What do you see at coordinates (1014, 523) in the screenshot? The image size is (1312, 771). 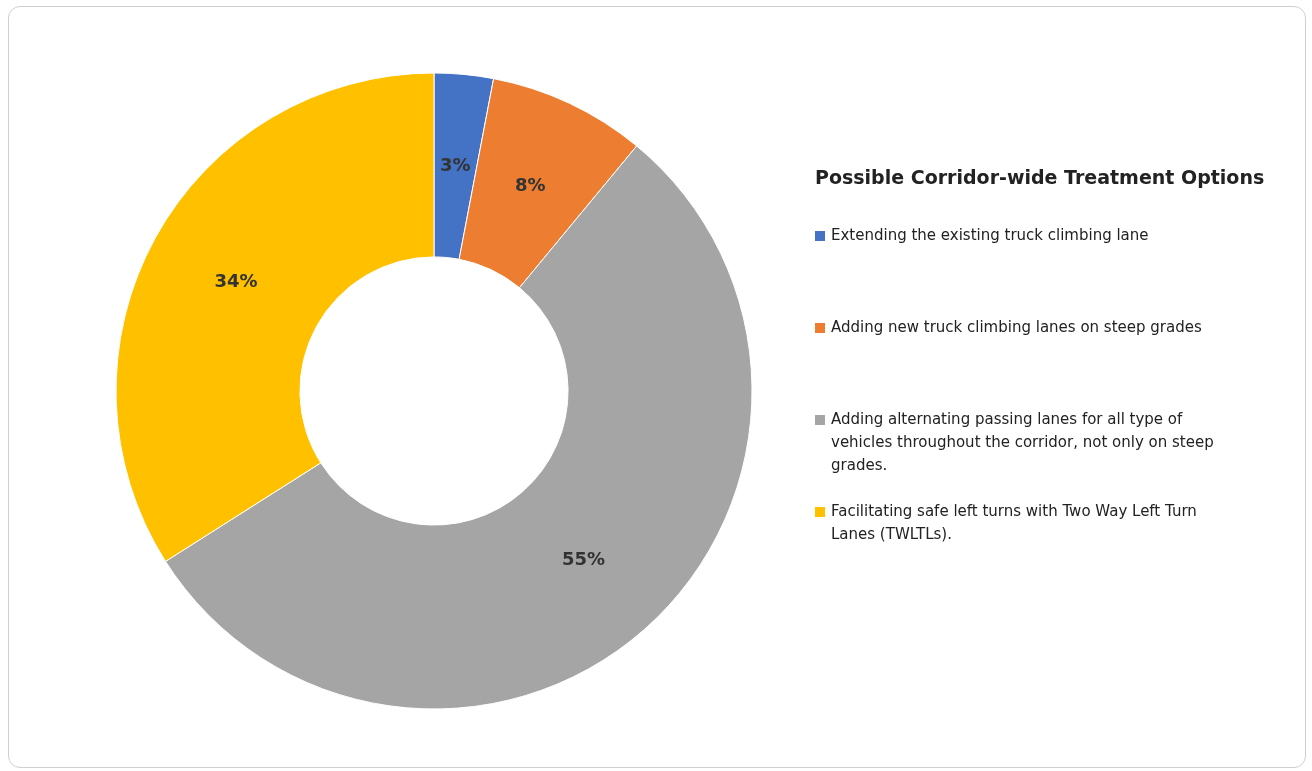 I see `legend-label: Facilitating safe left turns with Two Way Left Turn Lanes (TWLTLs).` at bounding box center [1014, 523].